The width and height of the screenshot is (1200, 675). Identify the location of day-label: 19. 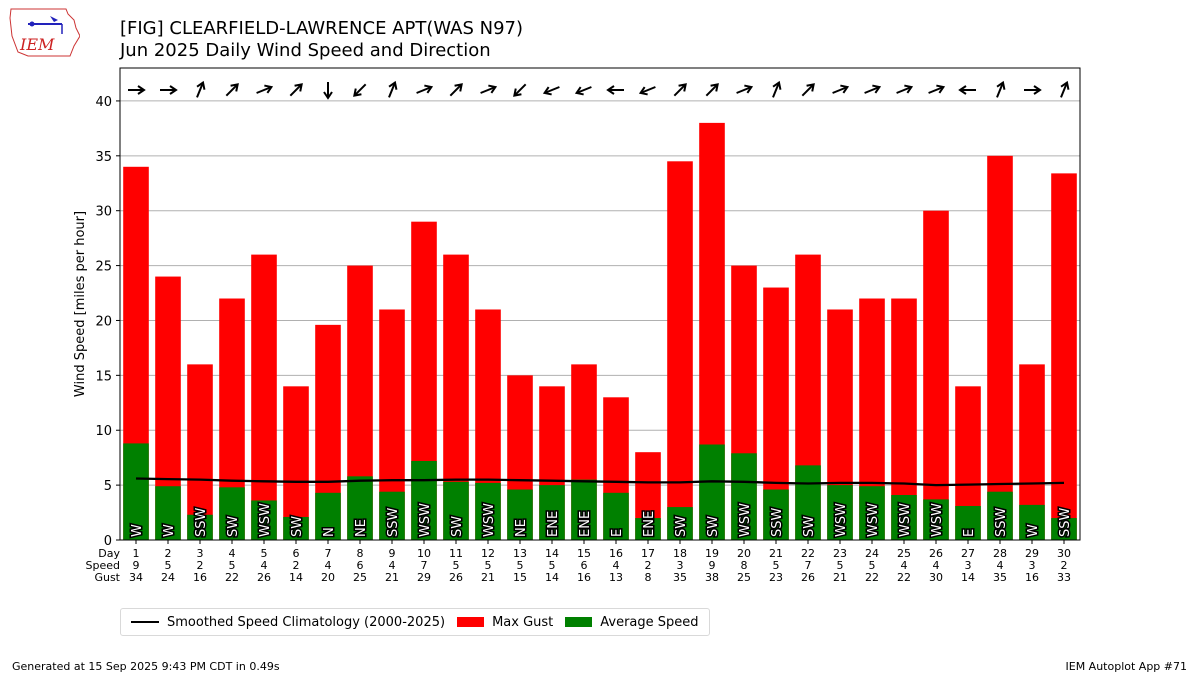
(712, 553).